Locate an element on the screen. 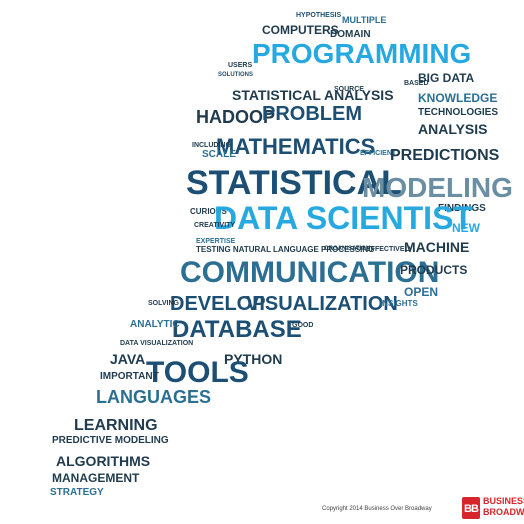 Image resolution: width=524 pixels, height=524 pixels. cloud-word: STRATEGY is located at coordinates (77, 492).